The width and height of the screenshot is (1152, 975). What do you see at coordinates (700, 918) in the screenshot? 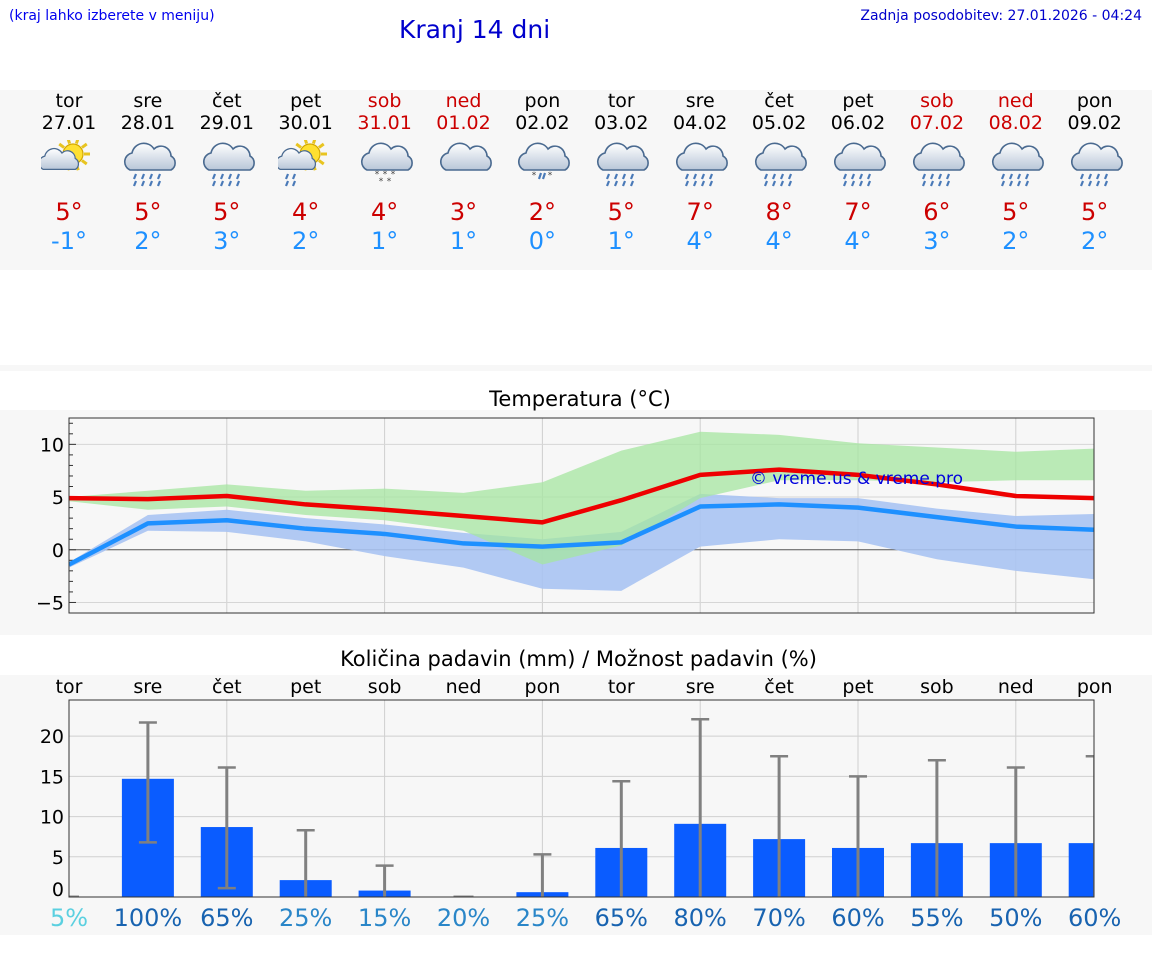
I see `precip-probability: 80%` at bounding box center [700, 918].